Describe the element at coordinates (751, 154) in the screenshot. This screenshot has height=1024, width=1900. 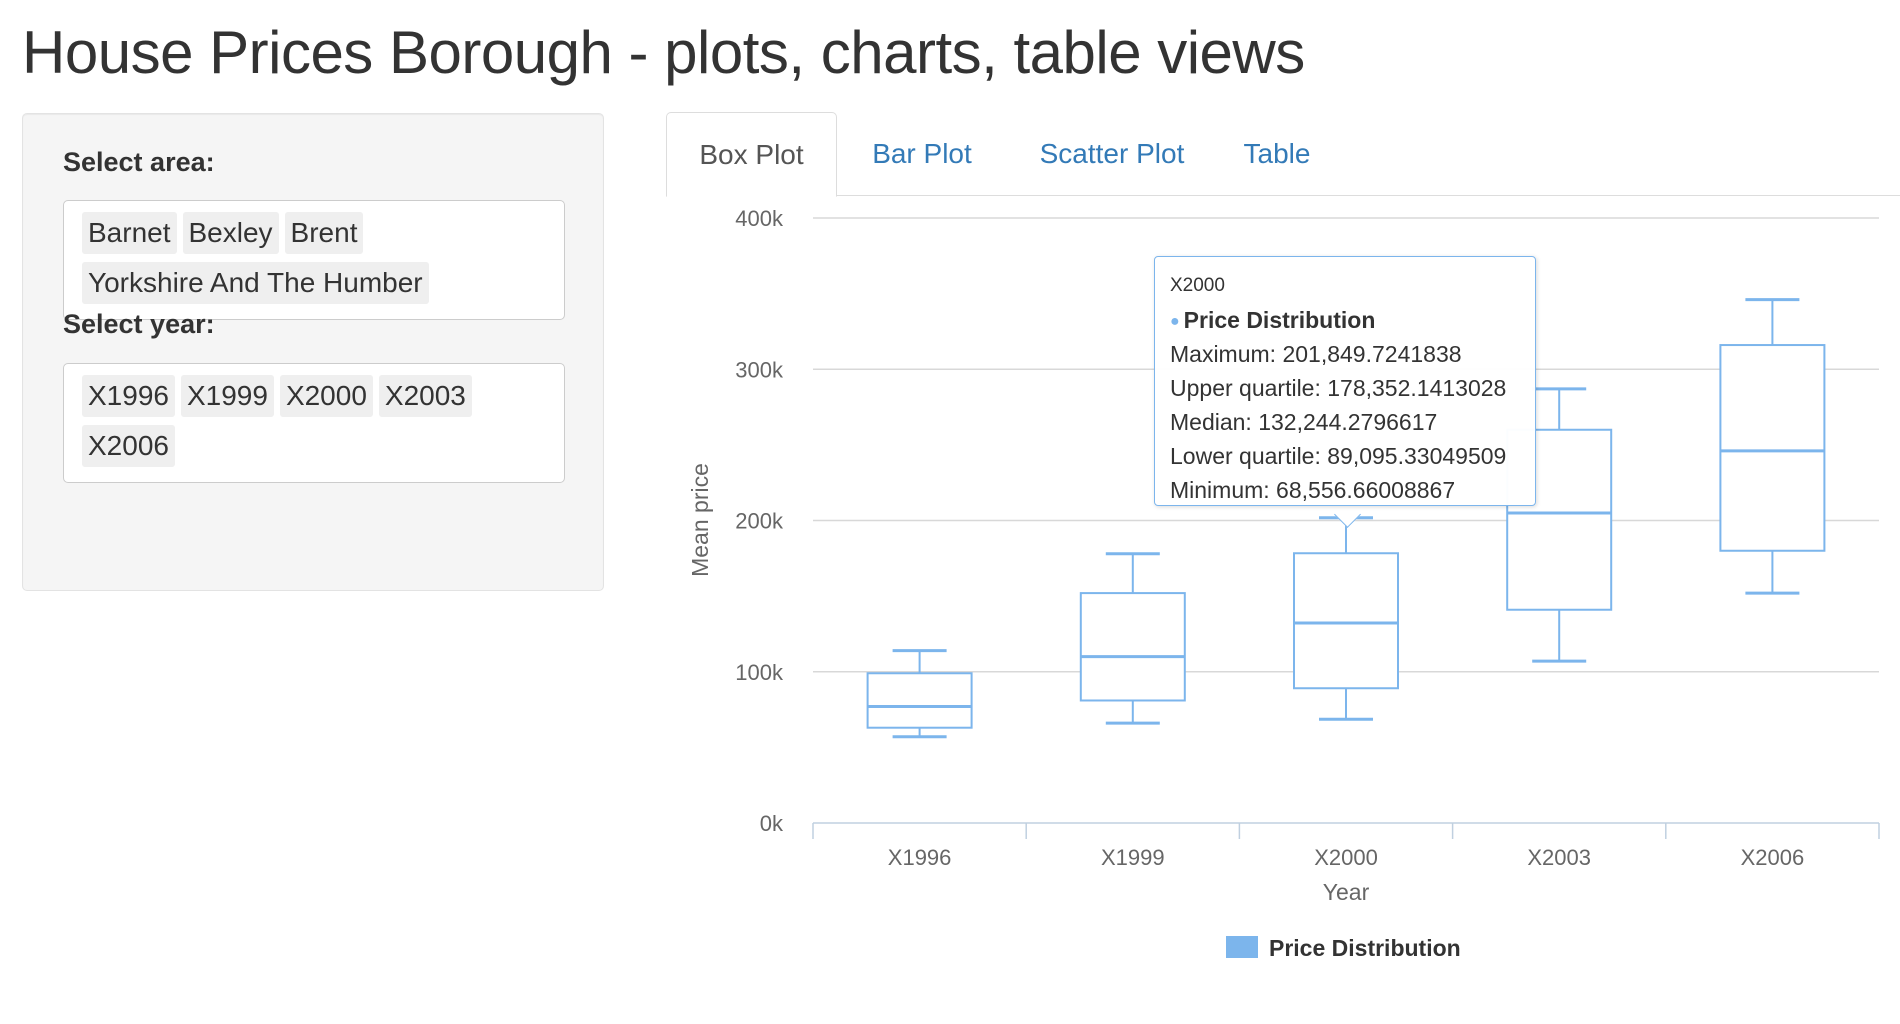
I see `tab-box-plot: Box Plot` at that location.